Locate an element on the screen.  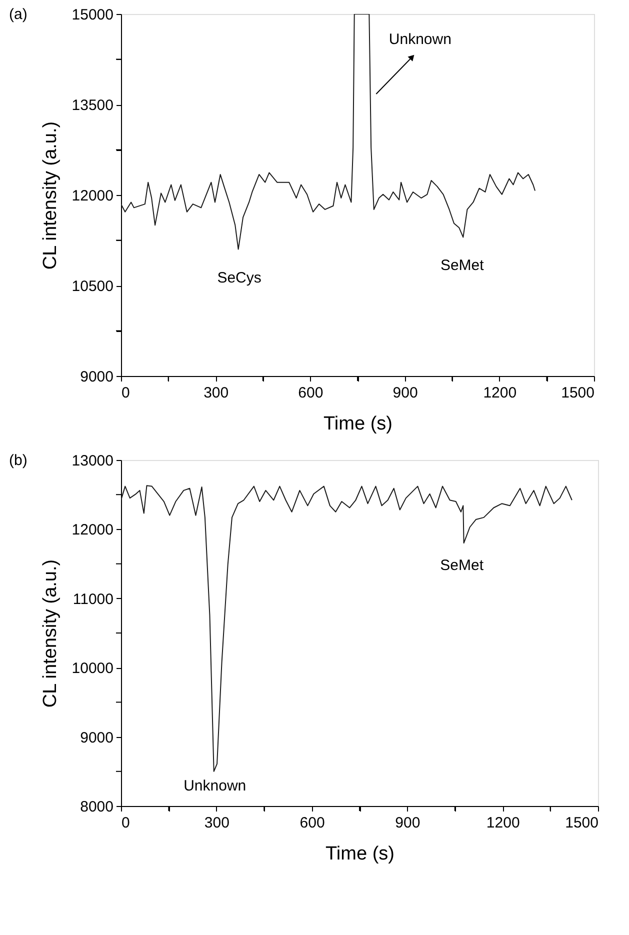
annotation: SeCys is located at coordinates (239, 277).